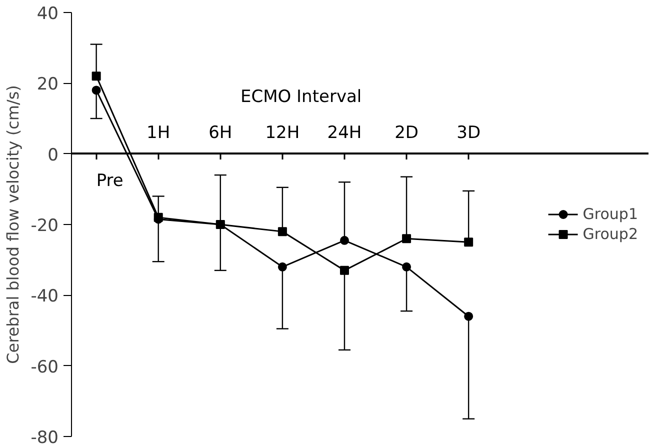  I want to click on y-tick-label: -40, so click(44, 296).